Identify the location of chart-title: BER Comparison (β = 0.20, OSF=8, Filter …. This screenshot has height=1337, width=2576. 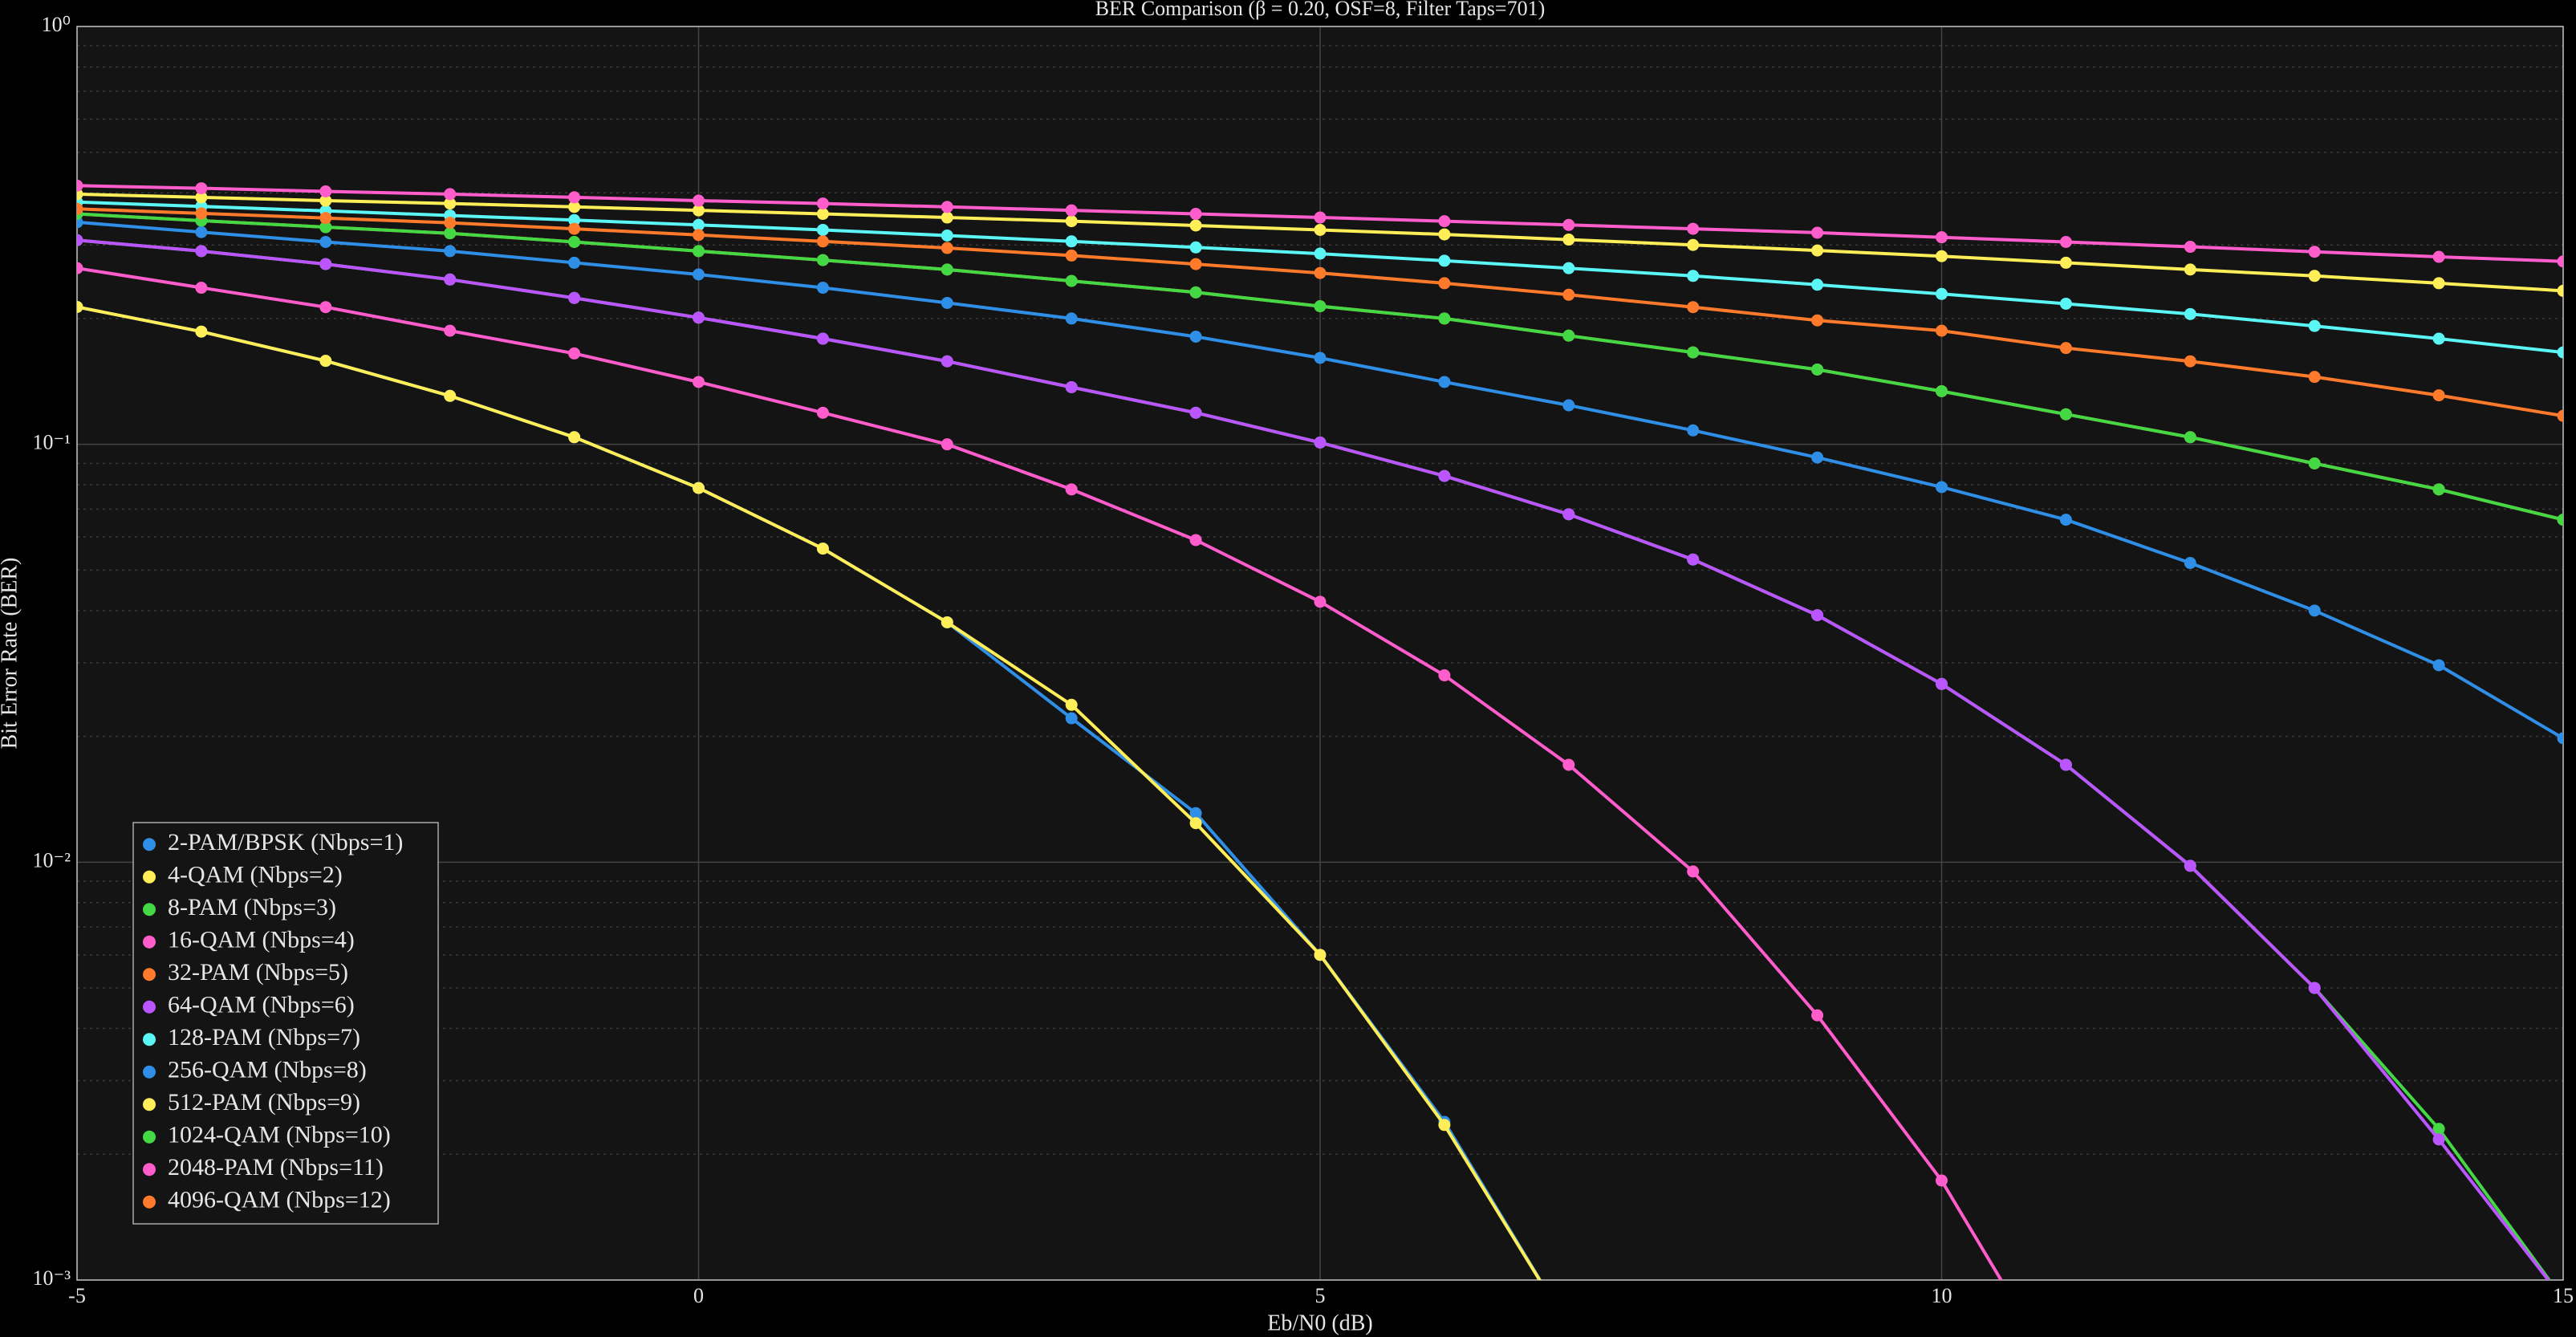
(1320, 10).